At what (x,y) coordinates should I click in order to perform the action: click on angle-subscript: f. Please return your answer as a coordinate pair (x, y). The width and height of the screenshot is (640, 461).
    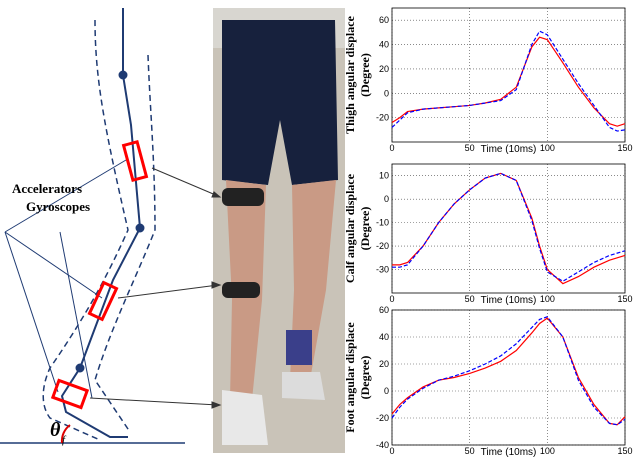
    Looking at the image, I should click on (64, 440).